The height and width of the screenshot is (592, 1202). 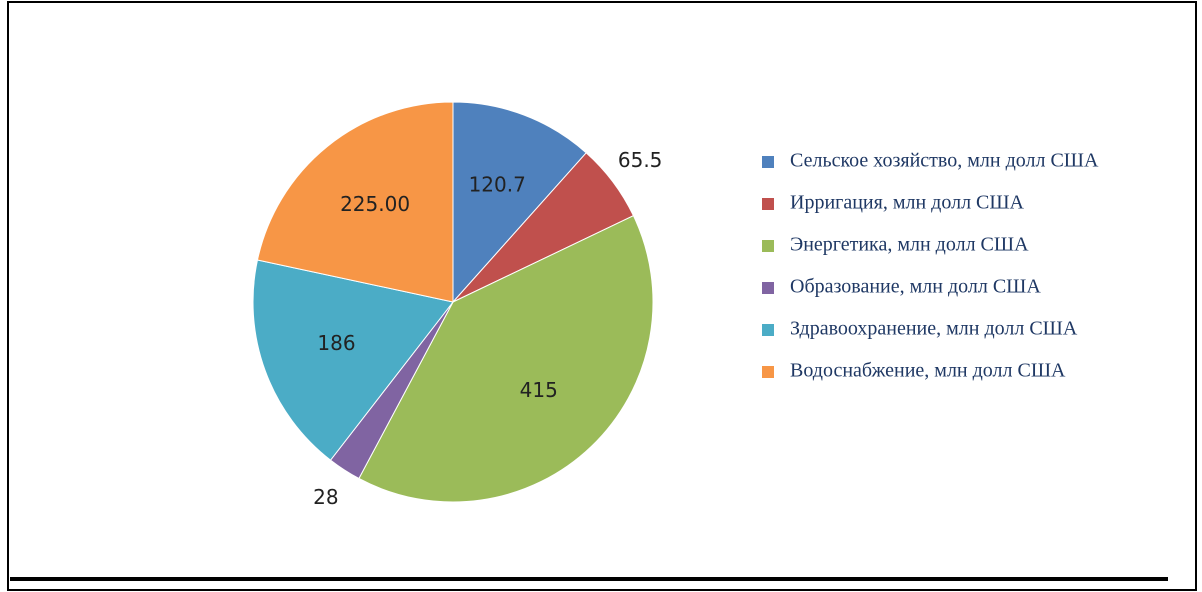 What do you see at coordinates (907, 203) in the screenshot?
I see `legend-label: Ирригация, млн долл США` at bounding box center [907, 203].